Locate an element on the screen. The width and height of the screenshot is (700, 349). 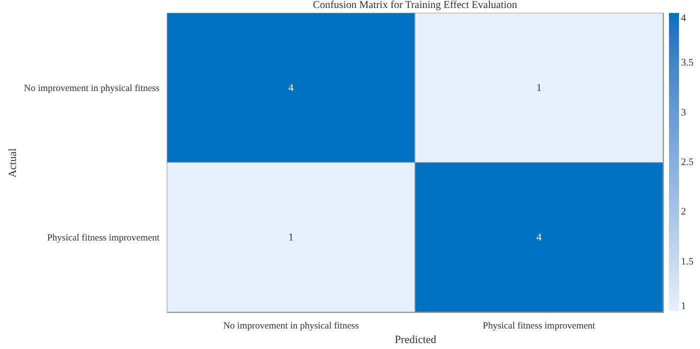
color-bar-label: 4 is located at coordinates (683, 18).